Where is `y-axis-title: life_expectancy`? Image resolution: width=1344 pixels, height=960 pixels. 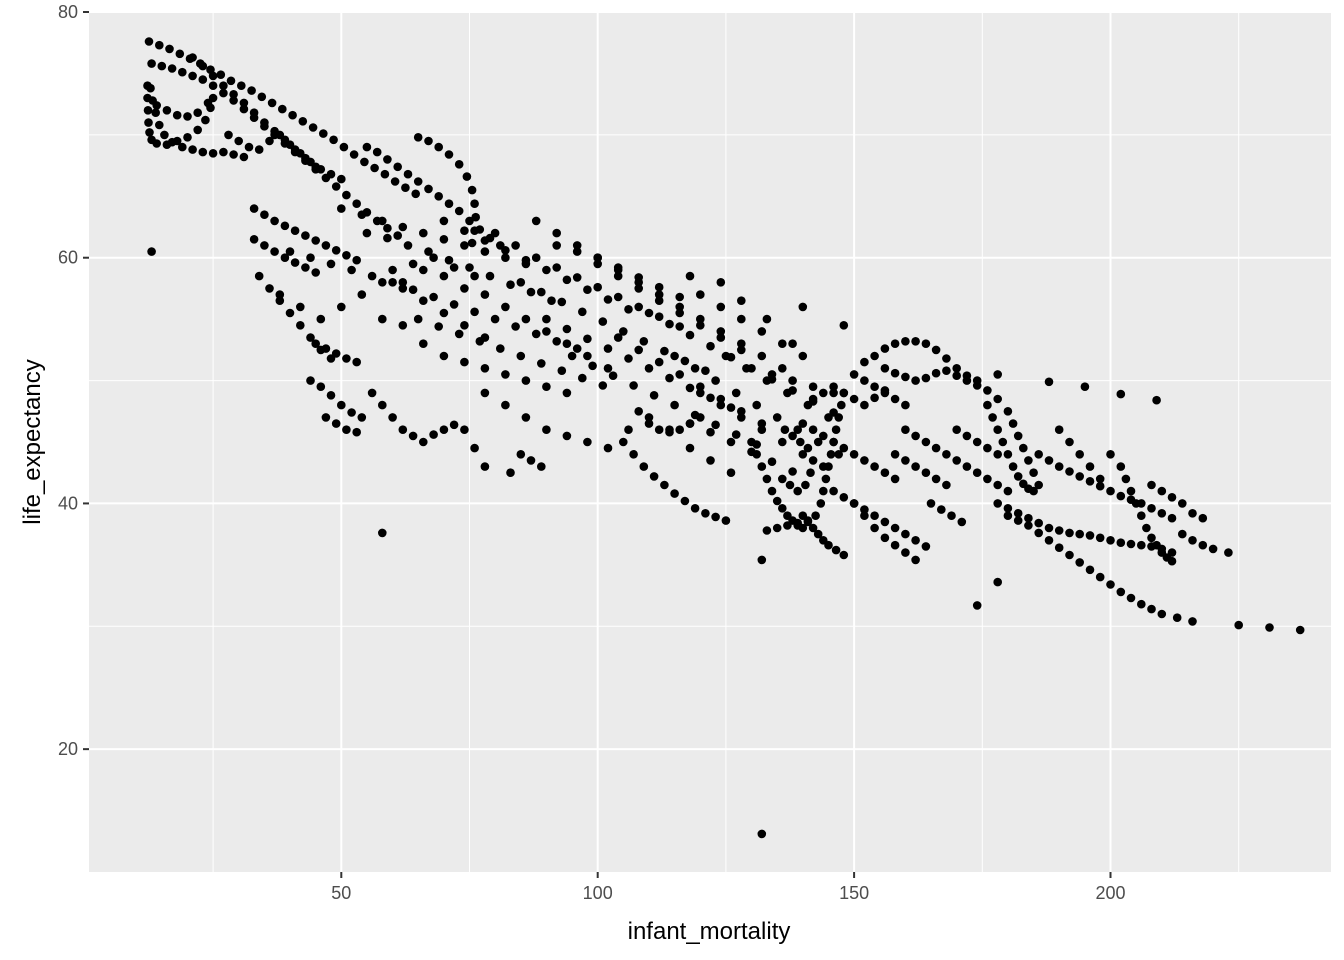 y-axis-title: life_expectancy is located at coordinates (32, 441).